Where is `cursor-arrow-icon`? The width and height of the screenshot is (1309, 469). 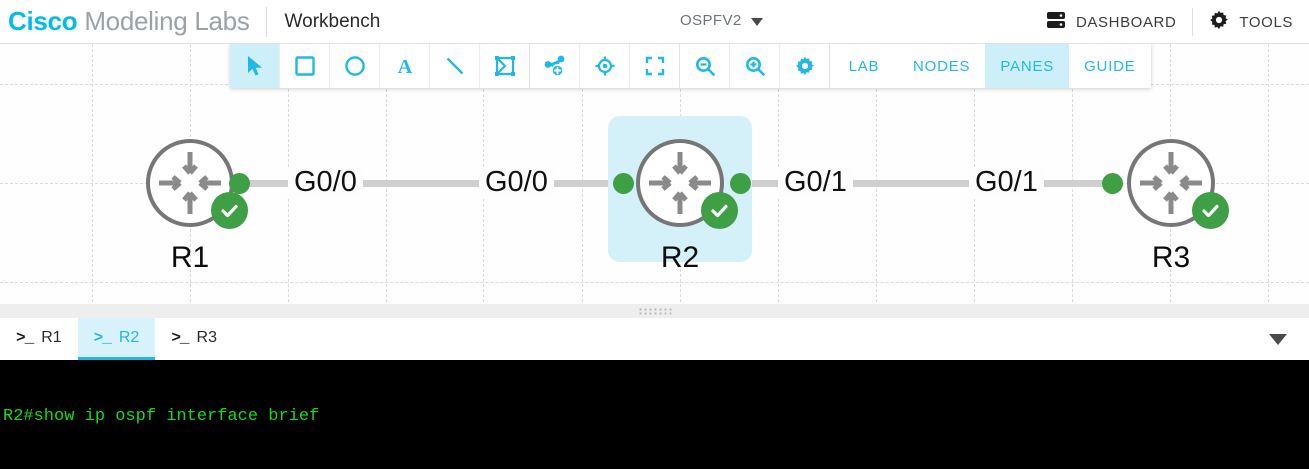
cursor-arrow-icon is located at coordinates (255, 66).